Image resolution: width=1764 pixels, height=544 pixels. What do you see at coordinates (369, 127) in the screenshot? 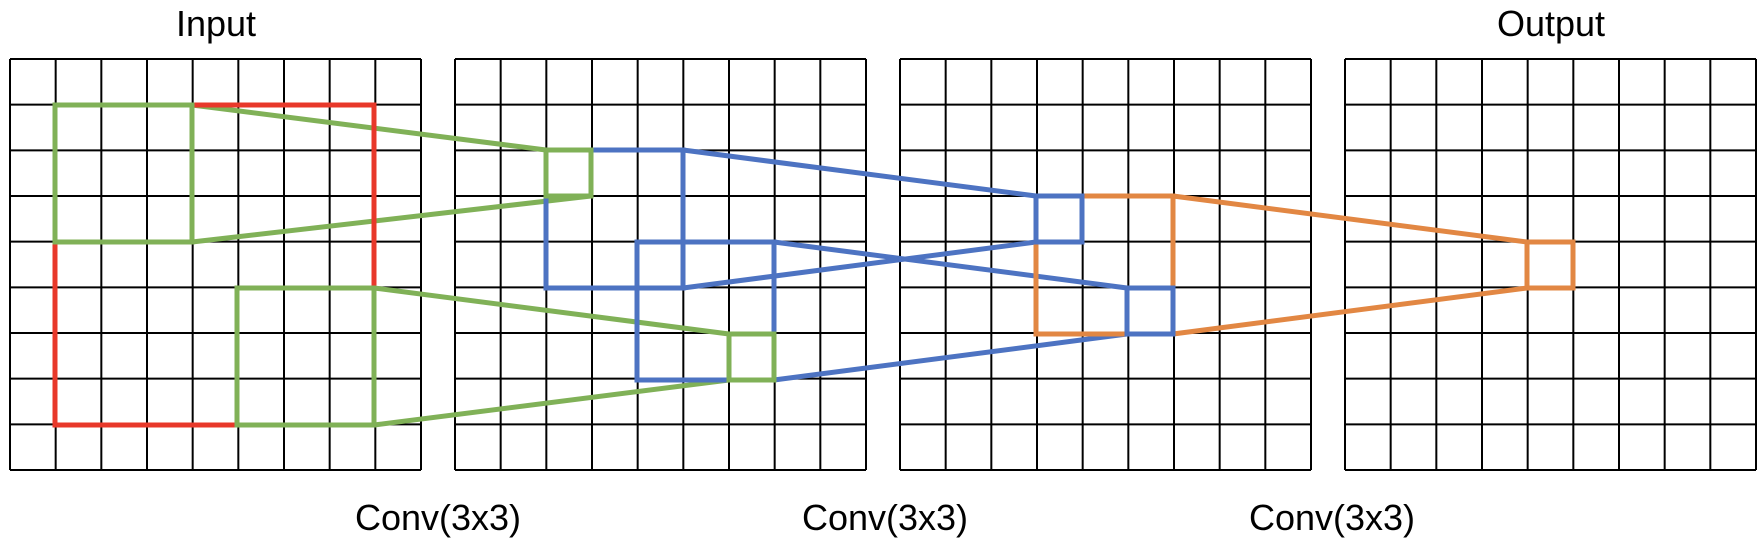
I see `green-connector-1a` at bounding box center [369, 127].